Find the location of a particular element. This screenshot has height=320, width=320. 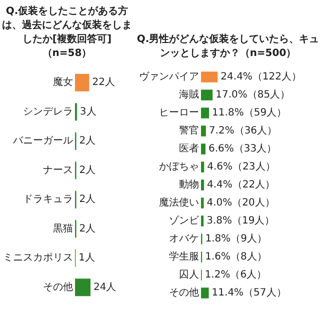

y-tick-label: ミニスカポリス is located at coordinates (38, 258).